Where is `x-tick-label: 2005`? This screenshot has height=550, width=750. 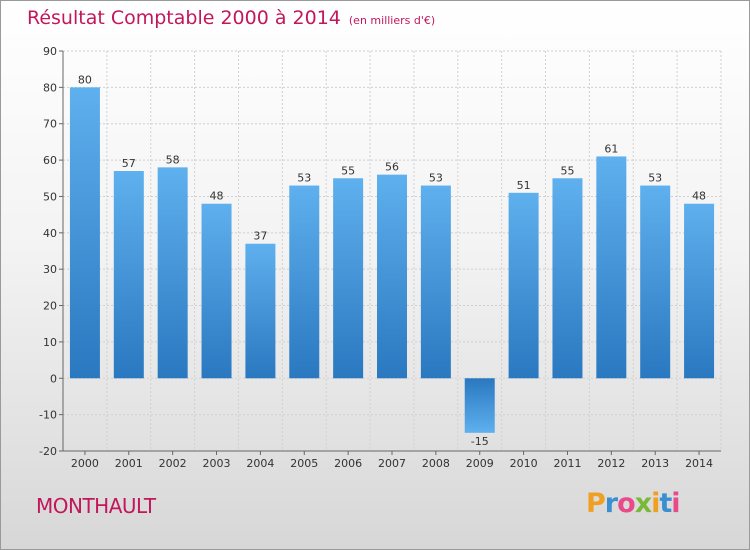 x-tick-label: 2005 is located at coordinates (304, 463).